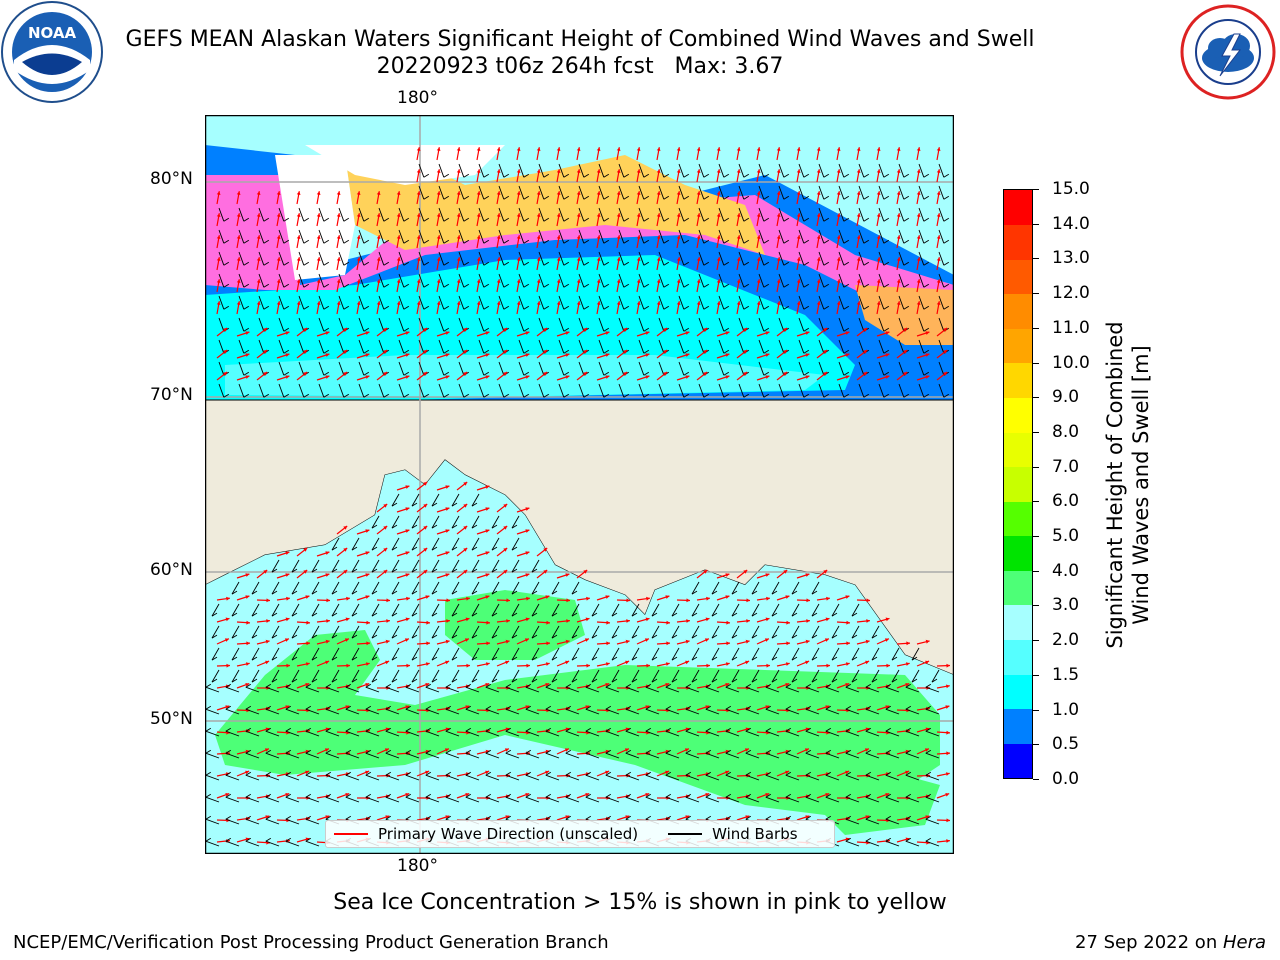 Image resolution: width=1280 pixels, height=960 pixels. Describe the element at coordinates (1066, 674) in the screenshot. I see `colorbar-tick-label: 1.5` at that location.